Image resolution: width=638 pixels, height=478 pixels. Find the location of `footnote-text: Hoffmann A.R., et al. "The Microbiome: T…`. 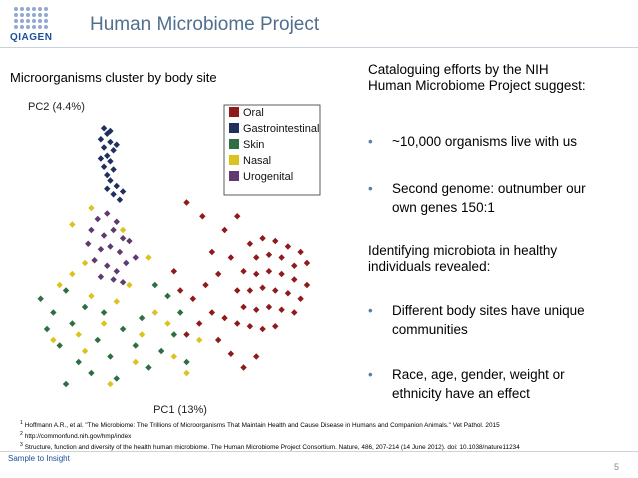

footnote-text: Hoffmann A.R., et al. "The Microbiome: T… is located at coordinates (262, 426).